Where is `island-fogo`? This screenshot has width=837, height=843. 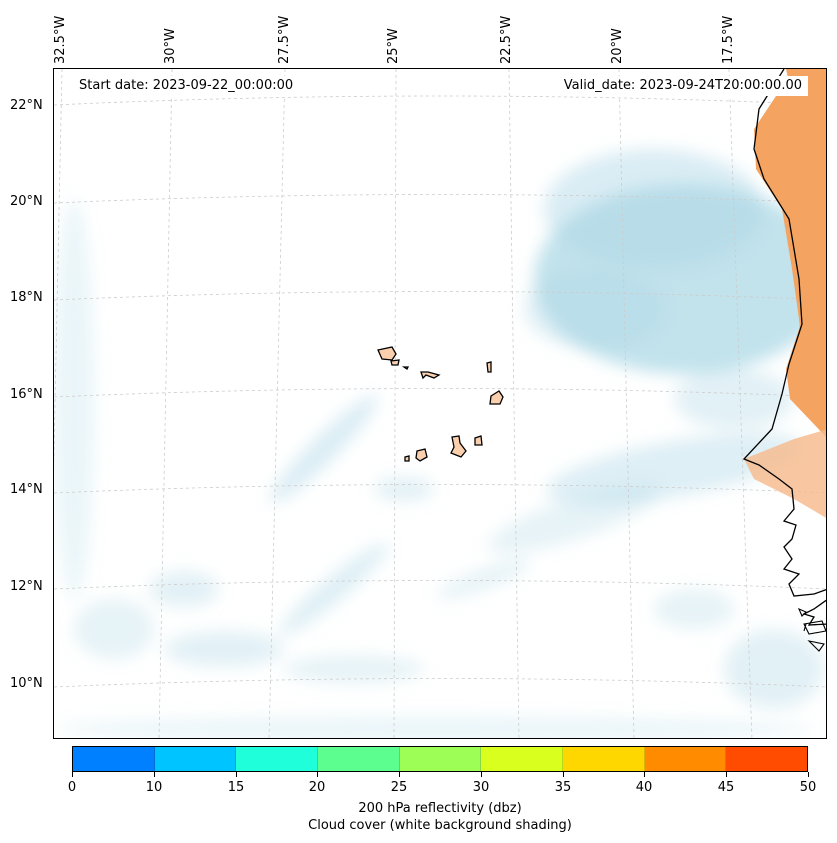
island-fogo is located at coordinates (421, 455).